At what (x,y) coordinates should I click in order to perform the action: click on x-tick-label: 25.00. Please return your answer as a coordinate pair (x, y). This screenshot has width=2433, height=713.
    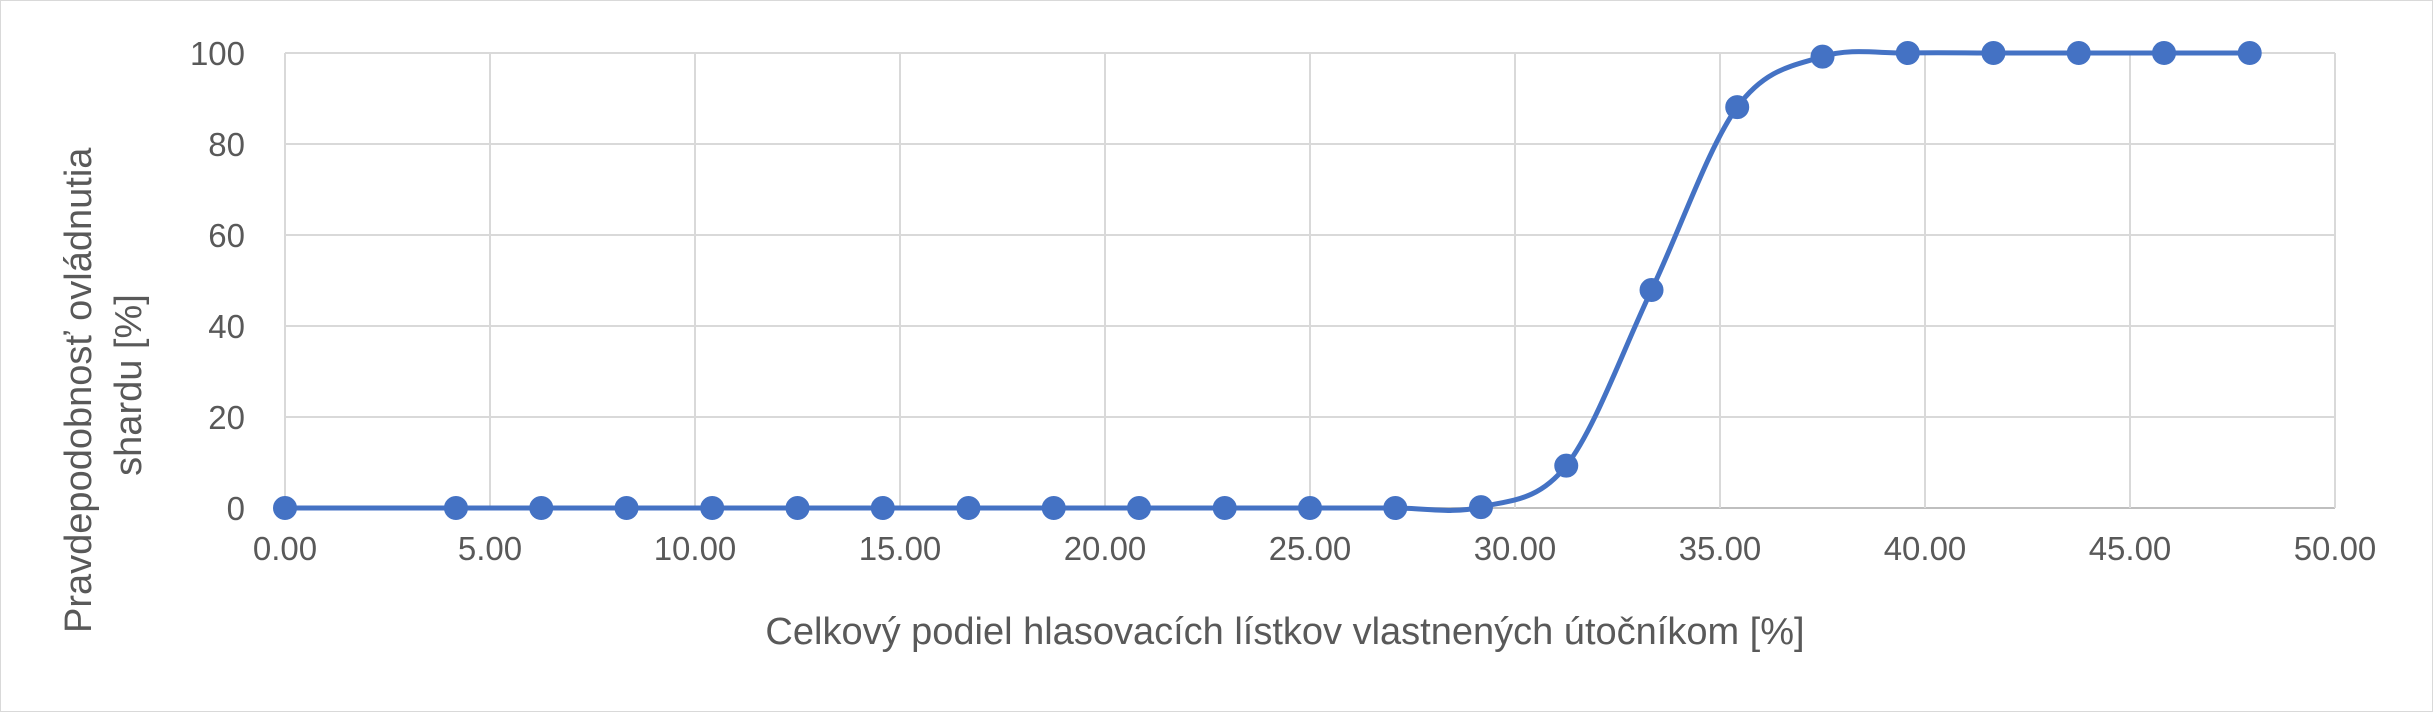
    Looking at the image, I should click on (1310, 548).